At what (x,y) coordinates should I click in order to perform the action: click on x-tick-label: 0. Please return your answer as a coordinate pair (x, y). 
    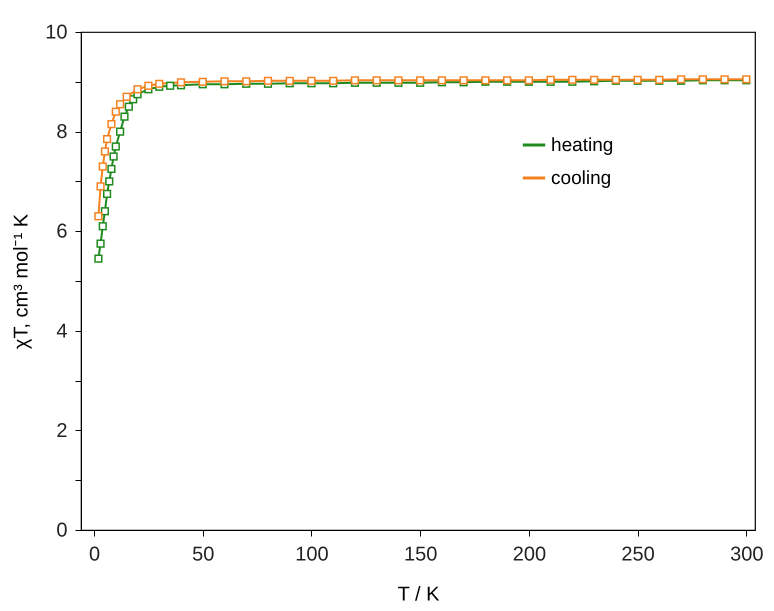
    Looking at the image, I should click on (94, 555).